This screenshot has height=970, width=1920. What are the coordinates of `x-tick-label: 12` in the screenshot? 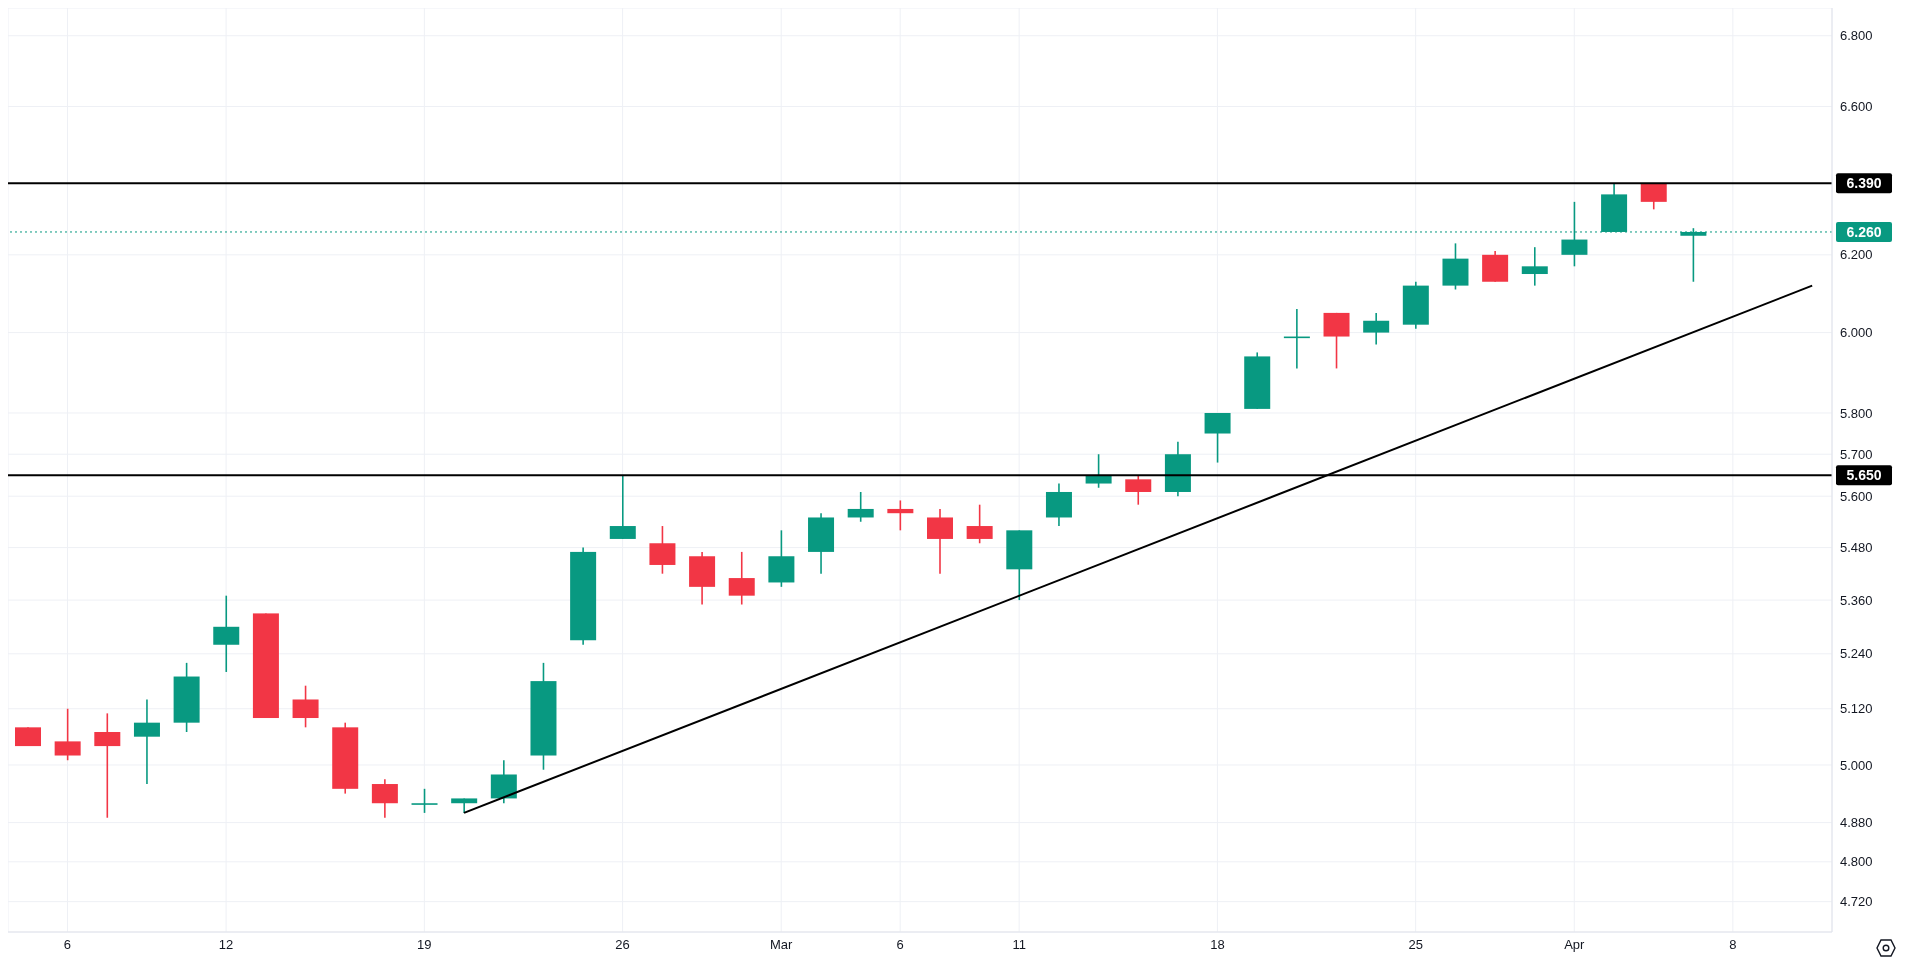 It's located at (226, 945).